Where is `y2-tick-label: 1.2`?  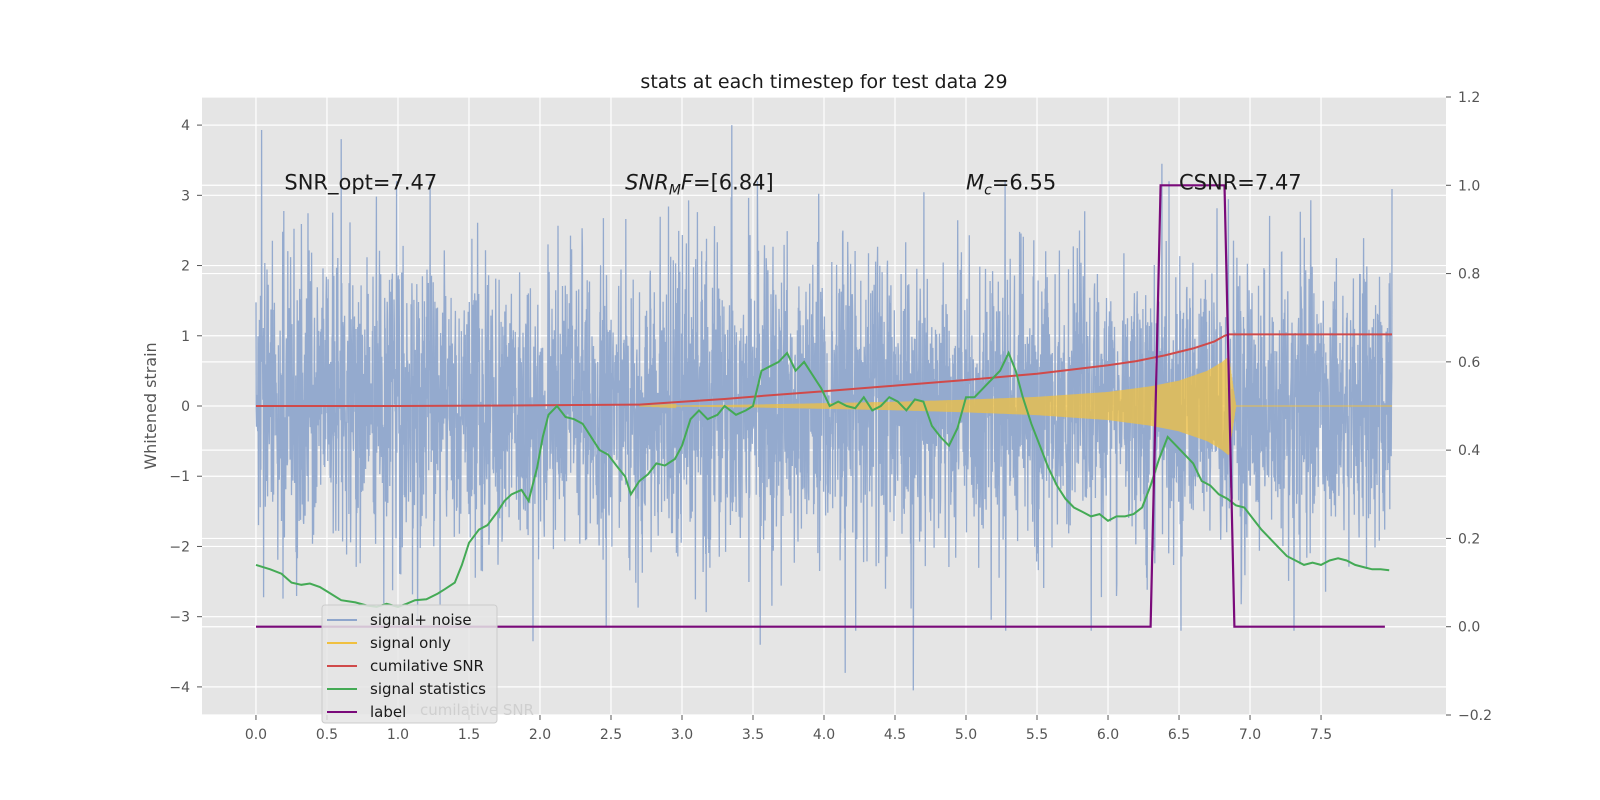
y2-tick-label: 1.2 is located at coordinates (1469, 98).